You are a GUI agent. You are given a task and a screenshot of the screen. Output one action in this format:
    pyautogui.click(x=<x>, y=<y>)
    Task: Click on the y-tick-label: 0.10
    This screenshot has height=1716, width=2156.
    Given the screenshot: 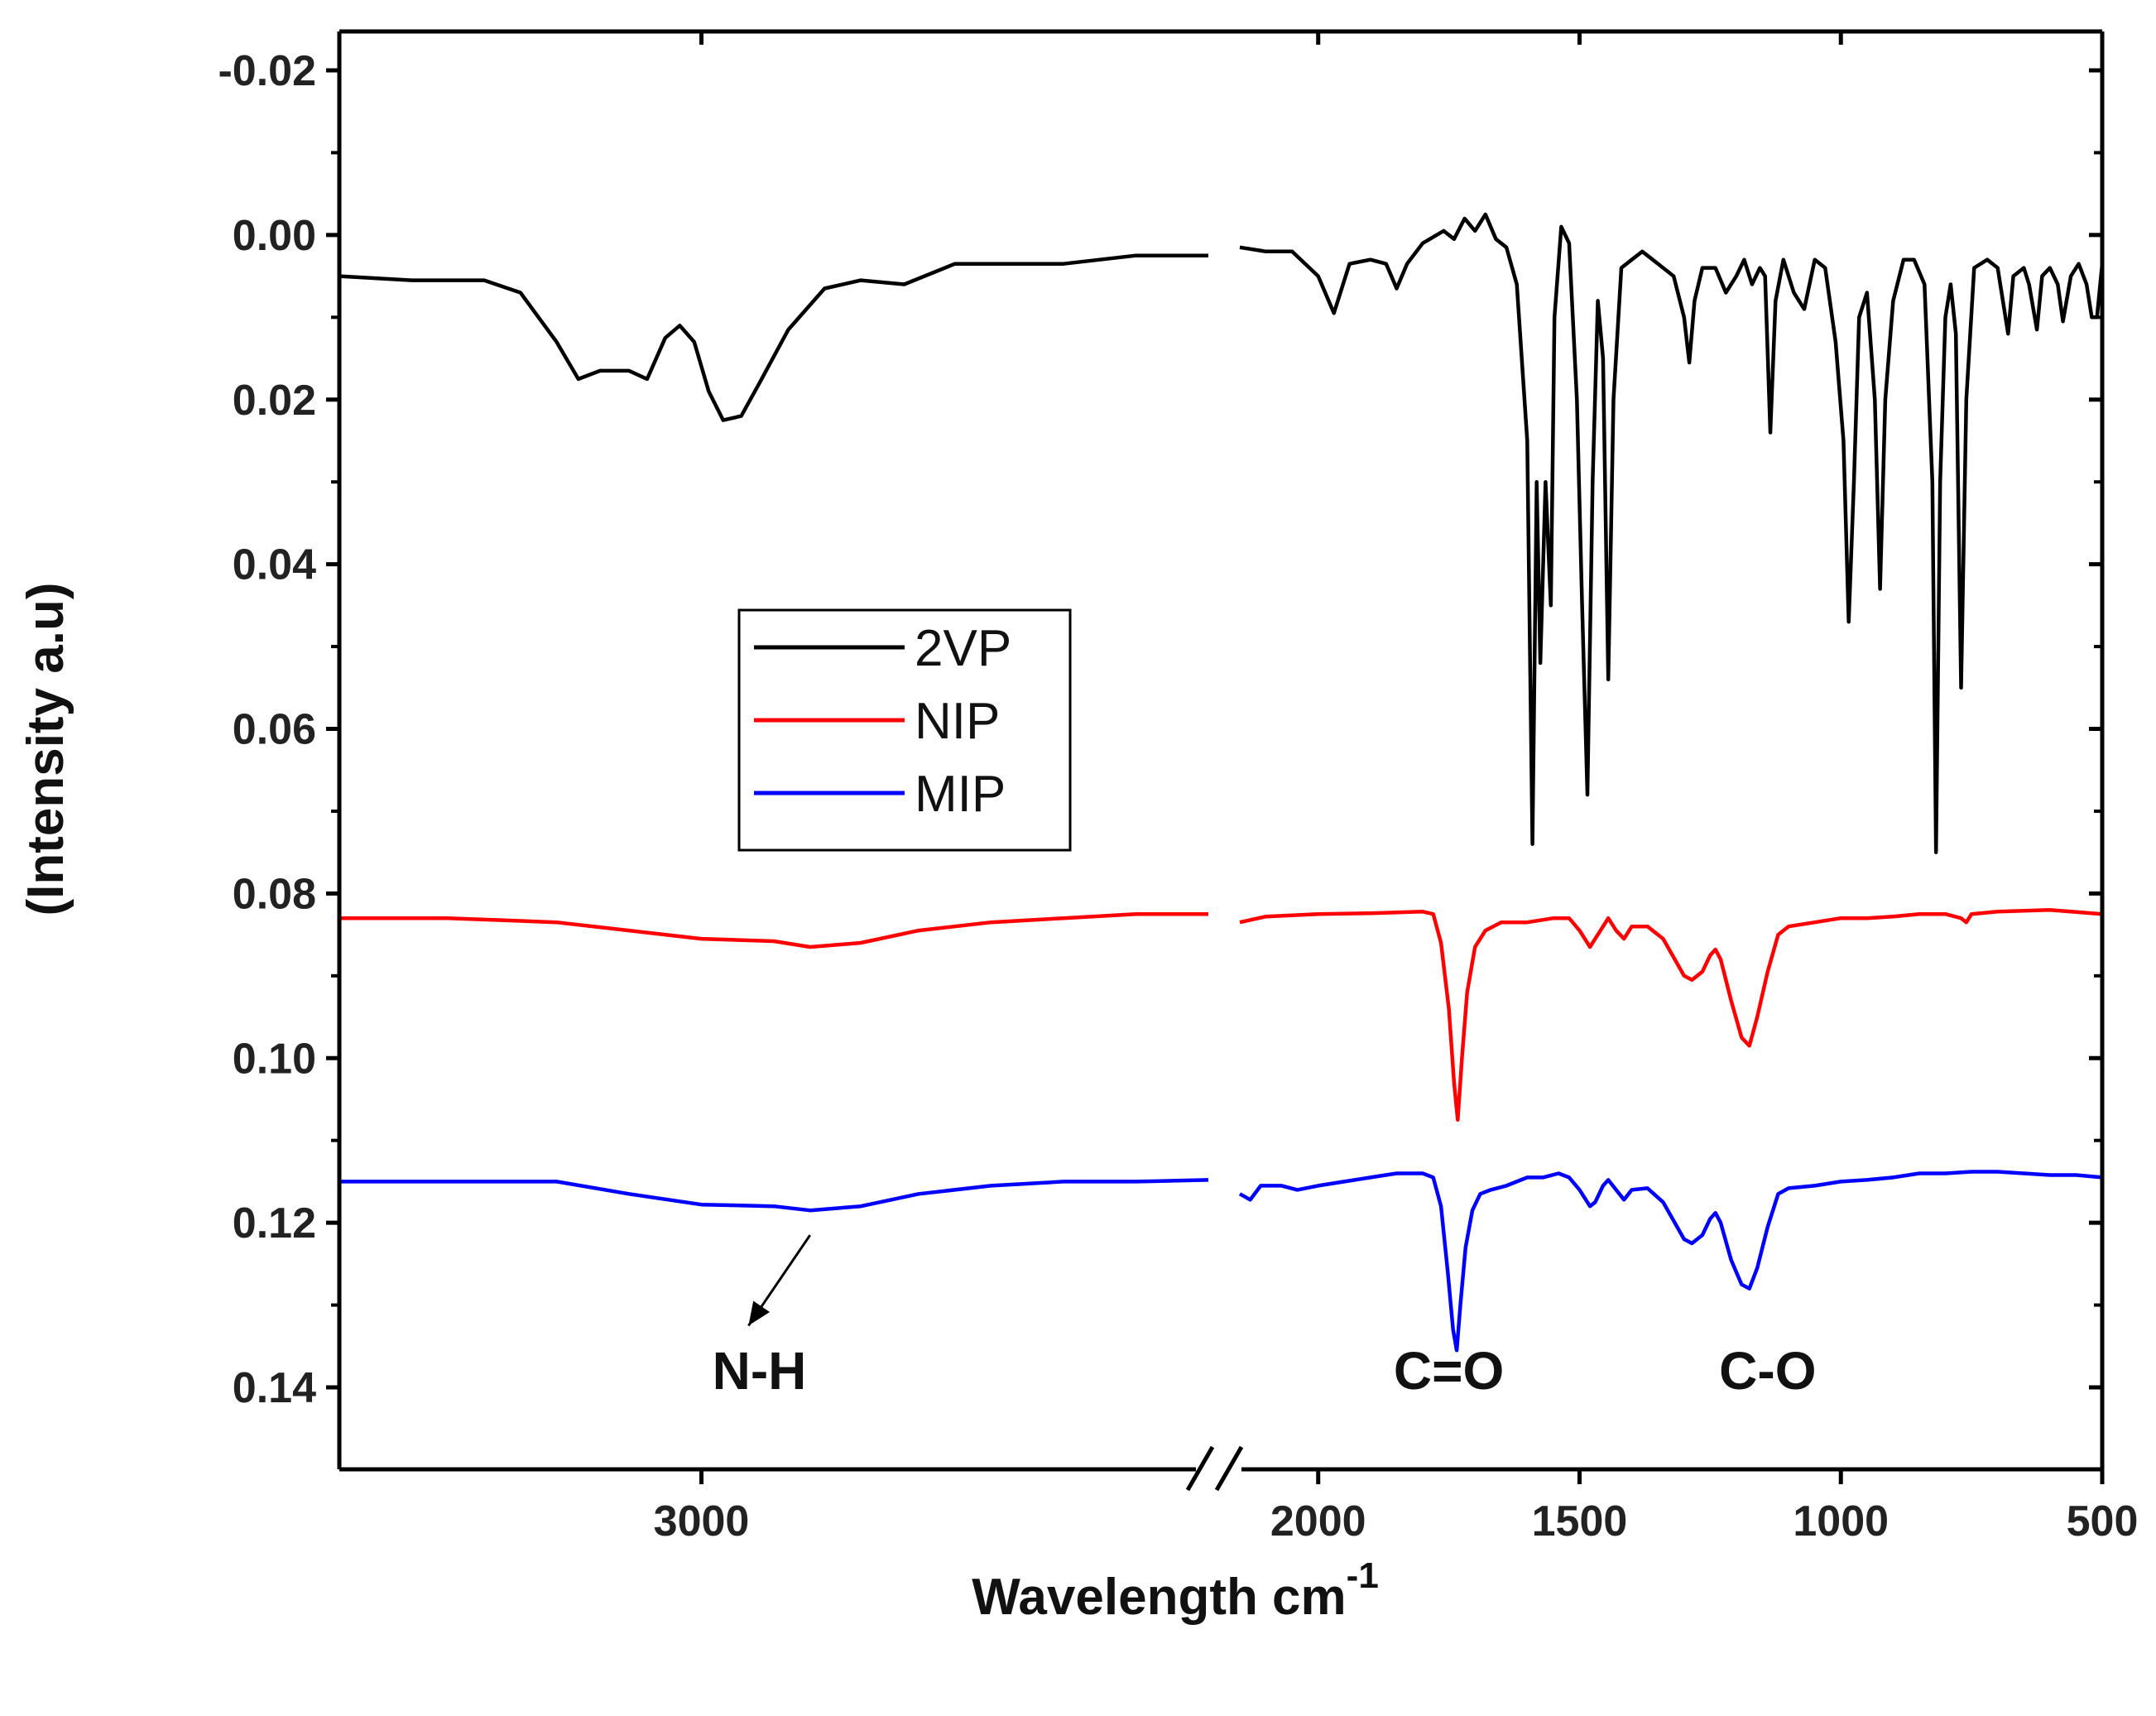 What is the action you would take?
    pyautogui.click(x=274, y=1059)
    